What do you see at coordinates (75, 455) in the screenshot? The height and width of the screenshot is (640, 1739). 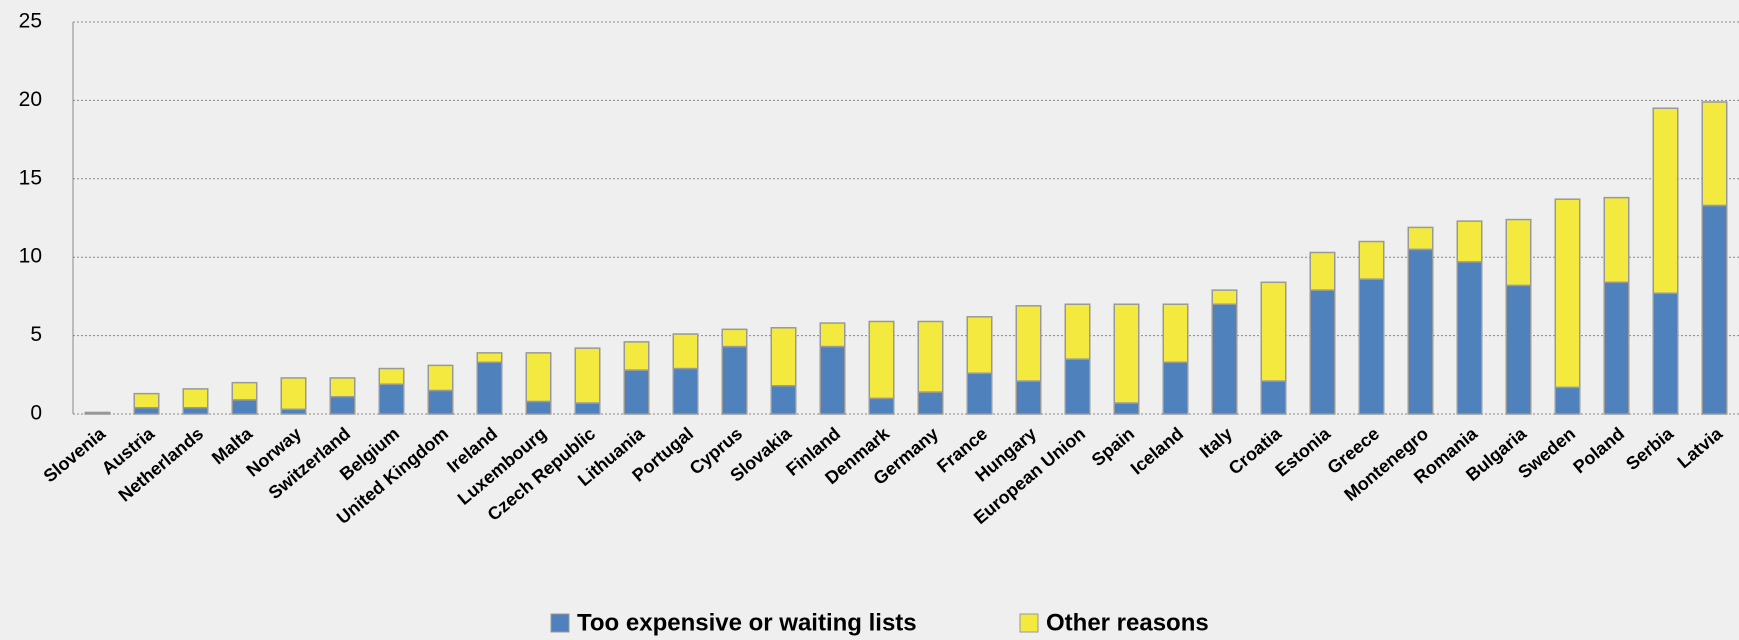 I see `x-tick-label: Slovenia` at bounding box center [75, 455].